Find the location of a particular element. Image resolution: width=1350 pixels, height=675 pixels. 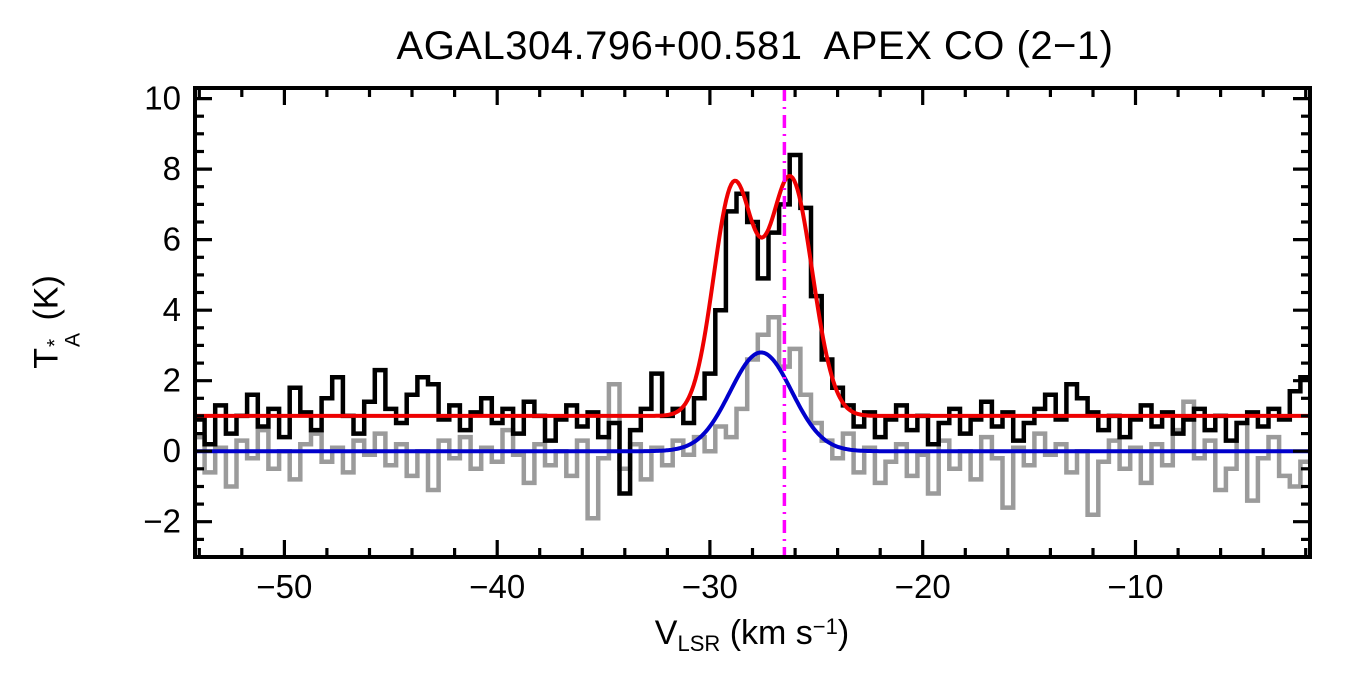

x-axis-label-mid: (km s is located at coordinates (766, 633).